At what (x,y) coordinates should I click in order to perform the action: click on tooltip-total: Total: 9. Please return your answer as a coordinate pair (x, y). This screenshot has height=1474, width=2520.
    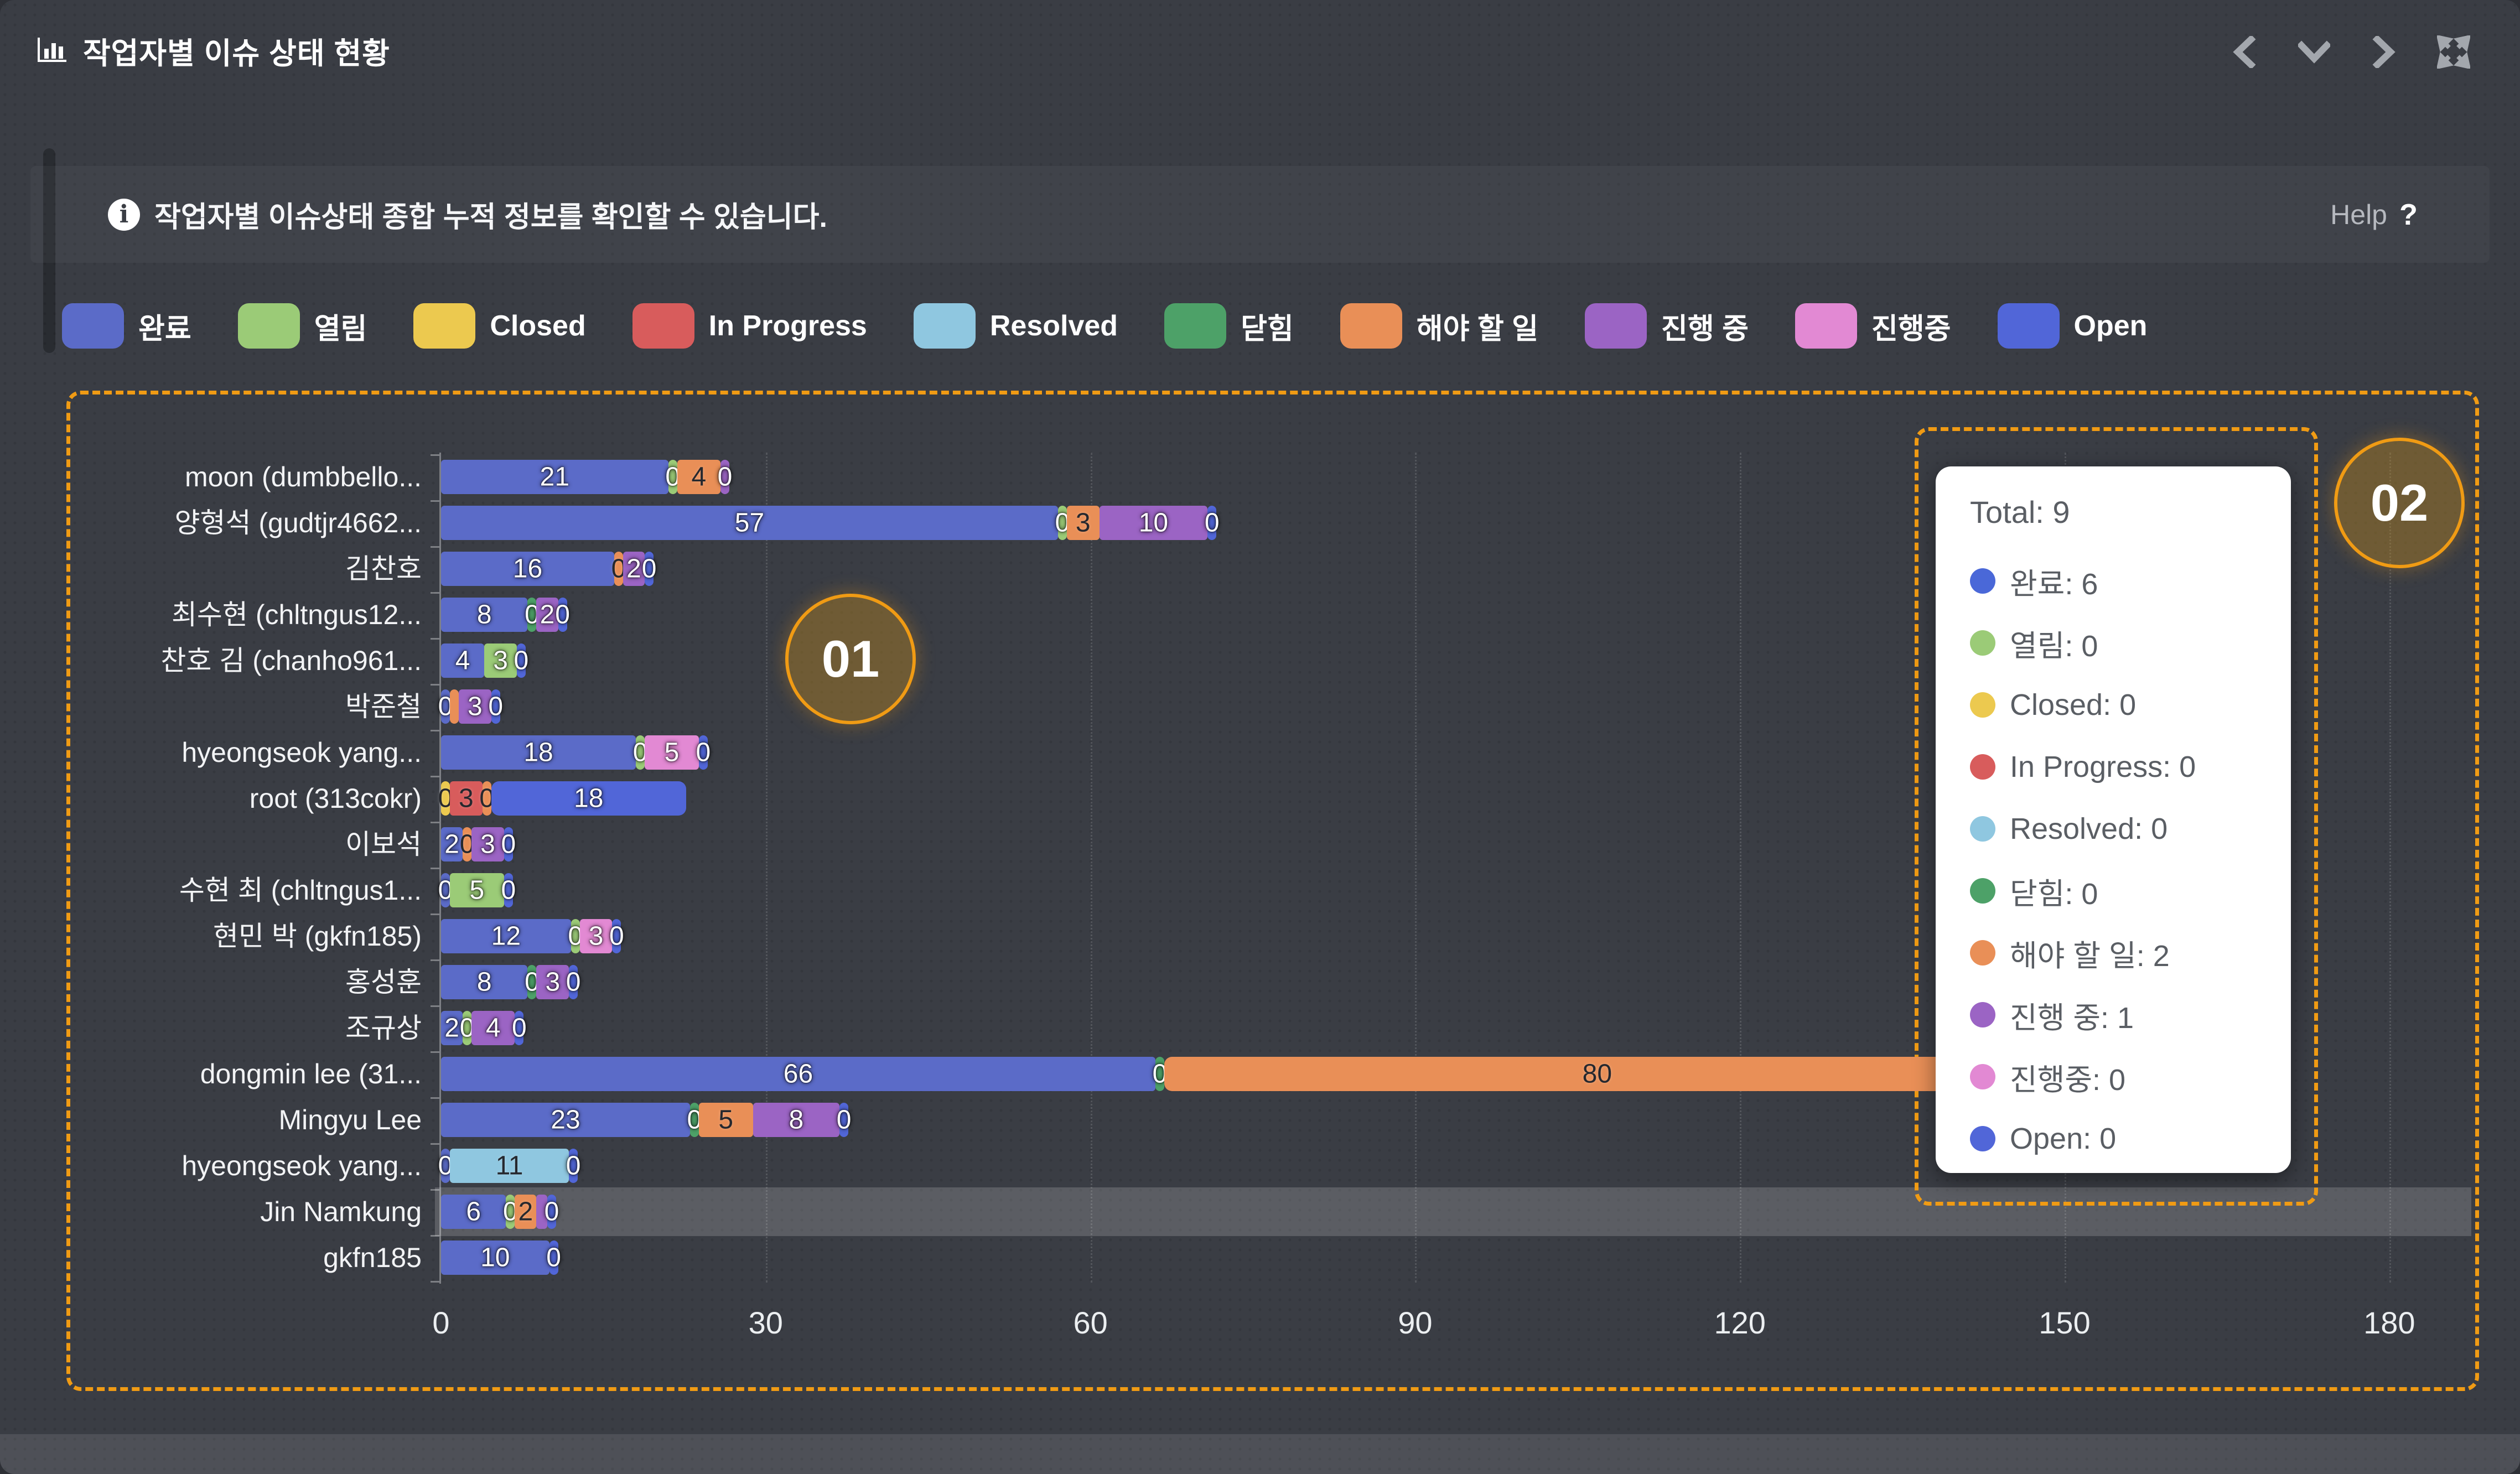
    Looking at the image, I should click on (2020, 513).